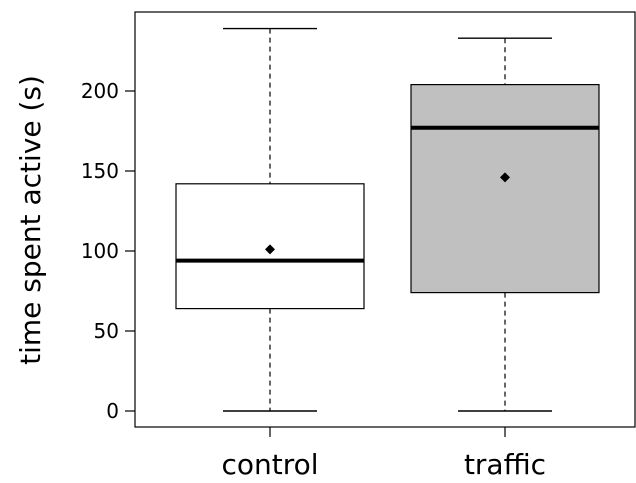 This screenshot has height=483, width=636. Describe the element at coordinates (112, 411) in the screenshot. I see `y-tick-label-0: 0` at that location.